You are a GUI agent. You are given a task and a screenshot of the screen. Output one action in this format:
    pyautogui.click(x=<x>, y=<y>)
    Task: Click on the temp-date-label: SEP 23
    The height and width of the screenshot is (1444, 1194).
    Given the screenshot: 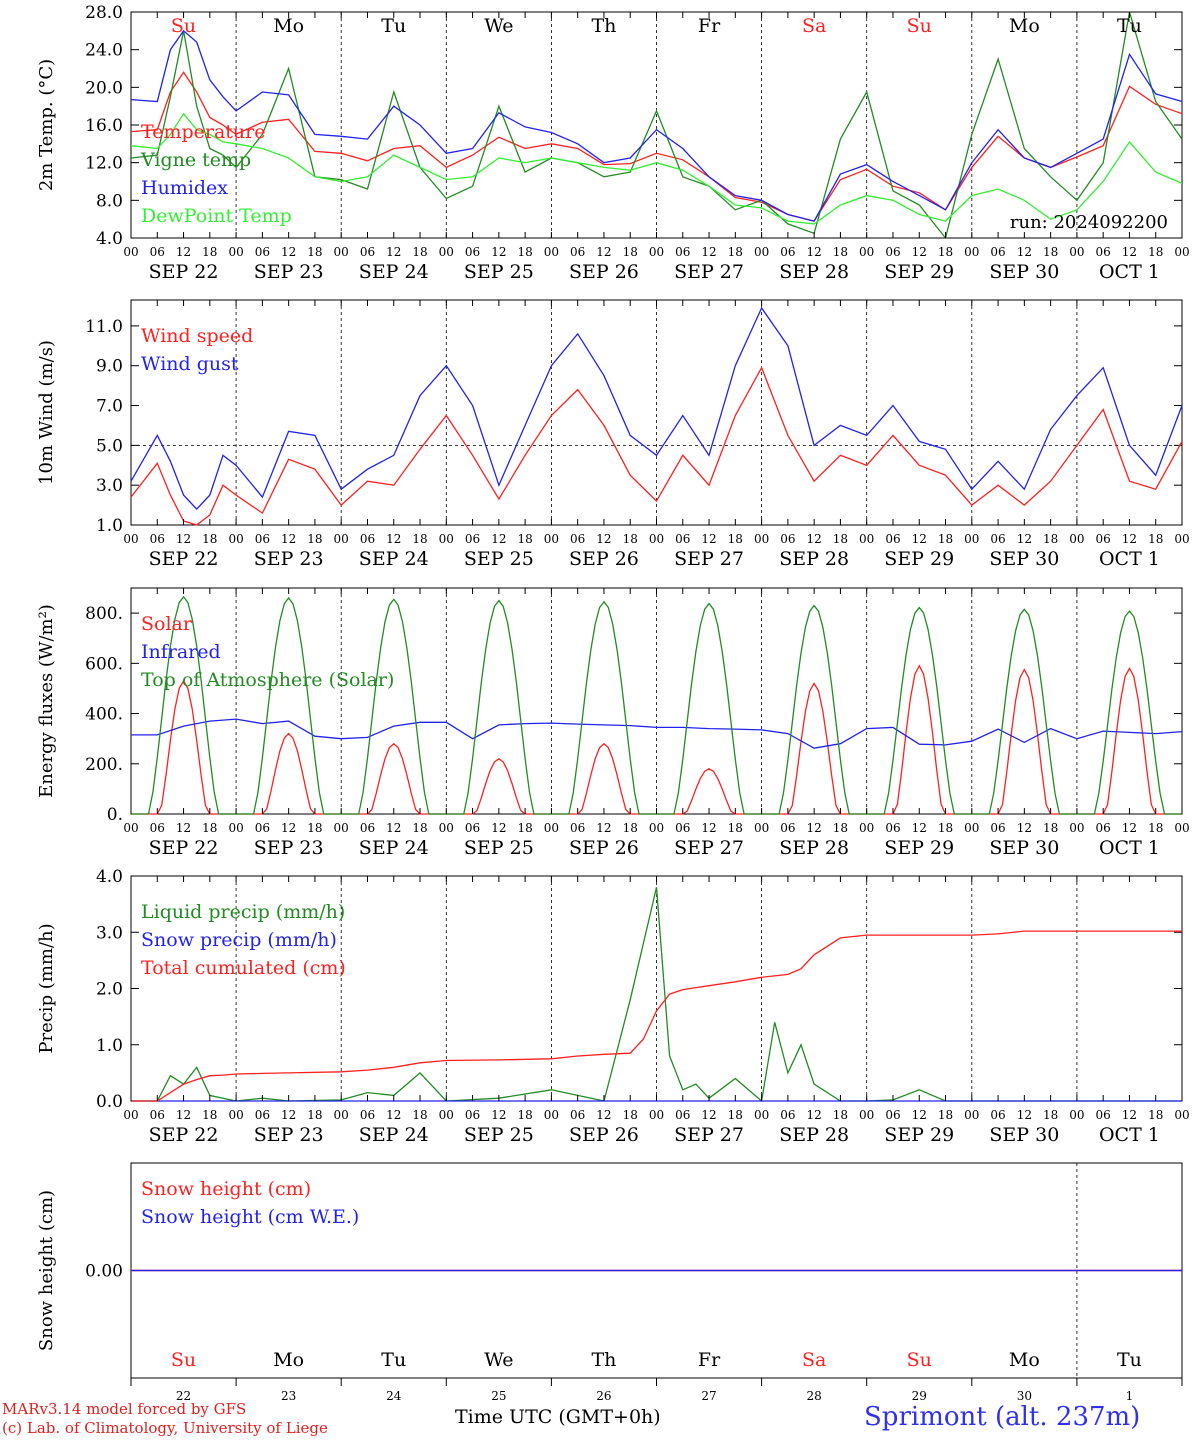 What is the action you would take?
    pyautogui.click(x=289, y=272)
    